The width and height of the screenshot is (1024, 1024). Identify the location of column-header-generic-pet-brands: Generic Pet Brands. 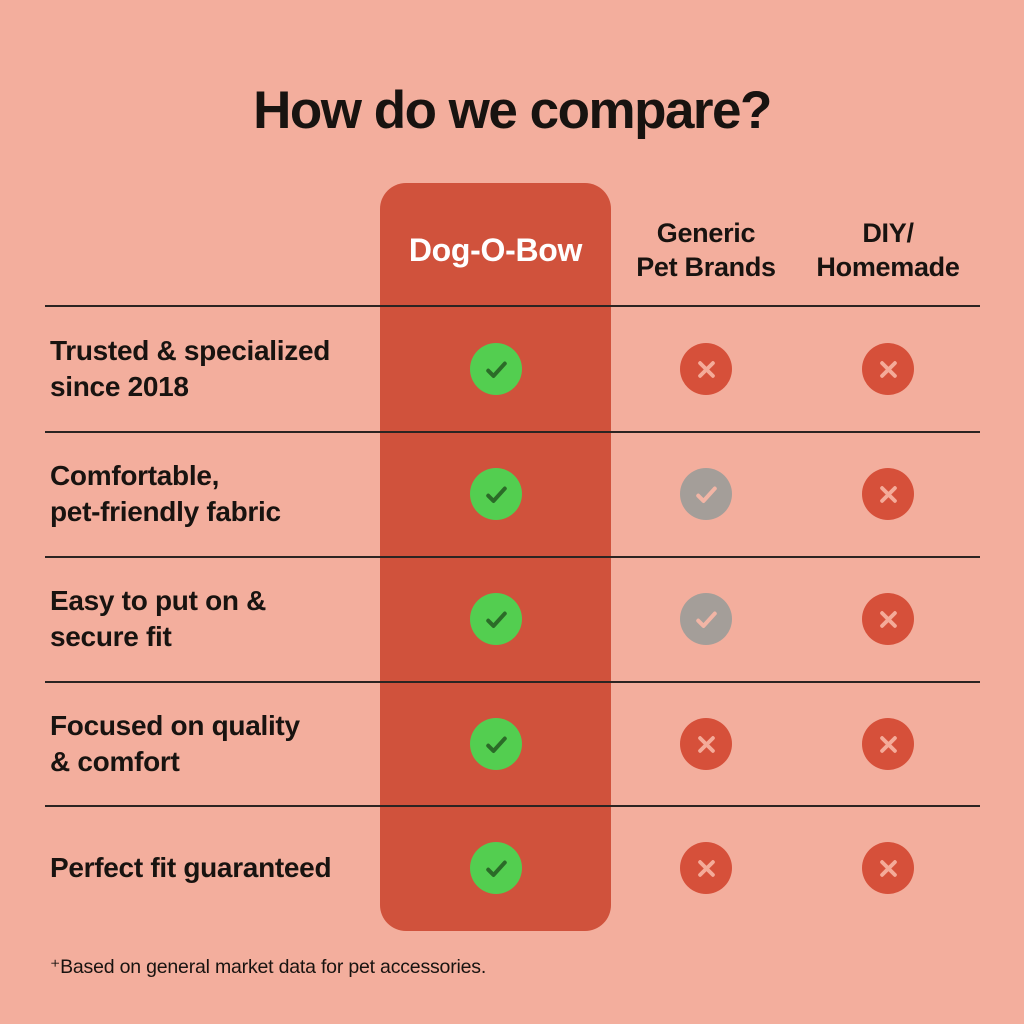
(706, 250).